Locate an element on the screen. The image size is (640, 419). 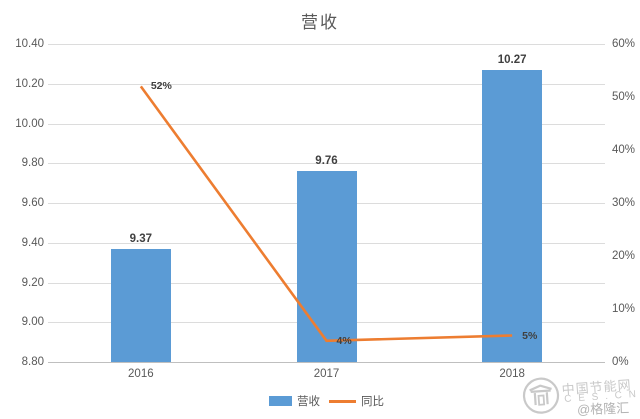
line-value-label: 5% is located at coordinates (530, 335).